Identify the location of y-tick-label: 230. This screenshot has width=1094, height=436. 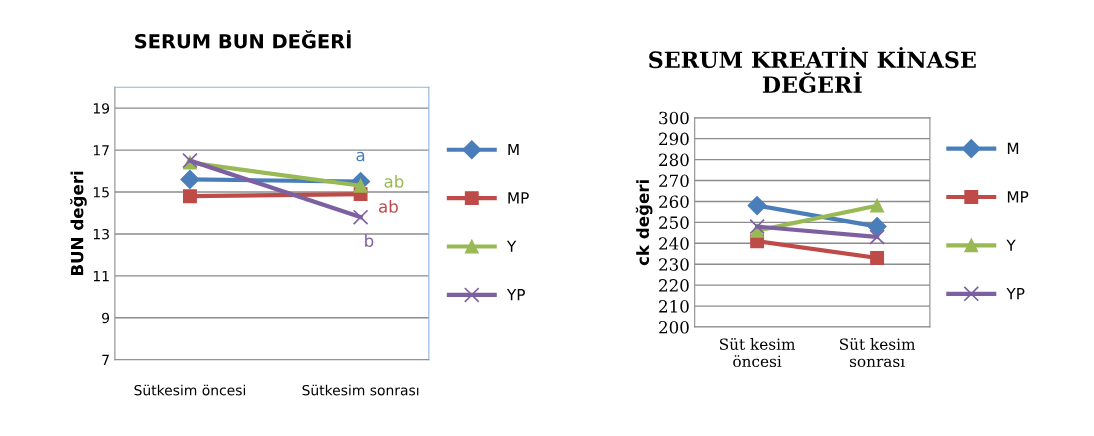
(674, 264).